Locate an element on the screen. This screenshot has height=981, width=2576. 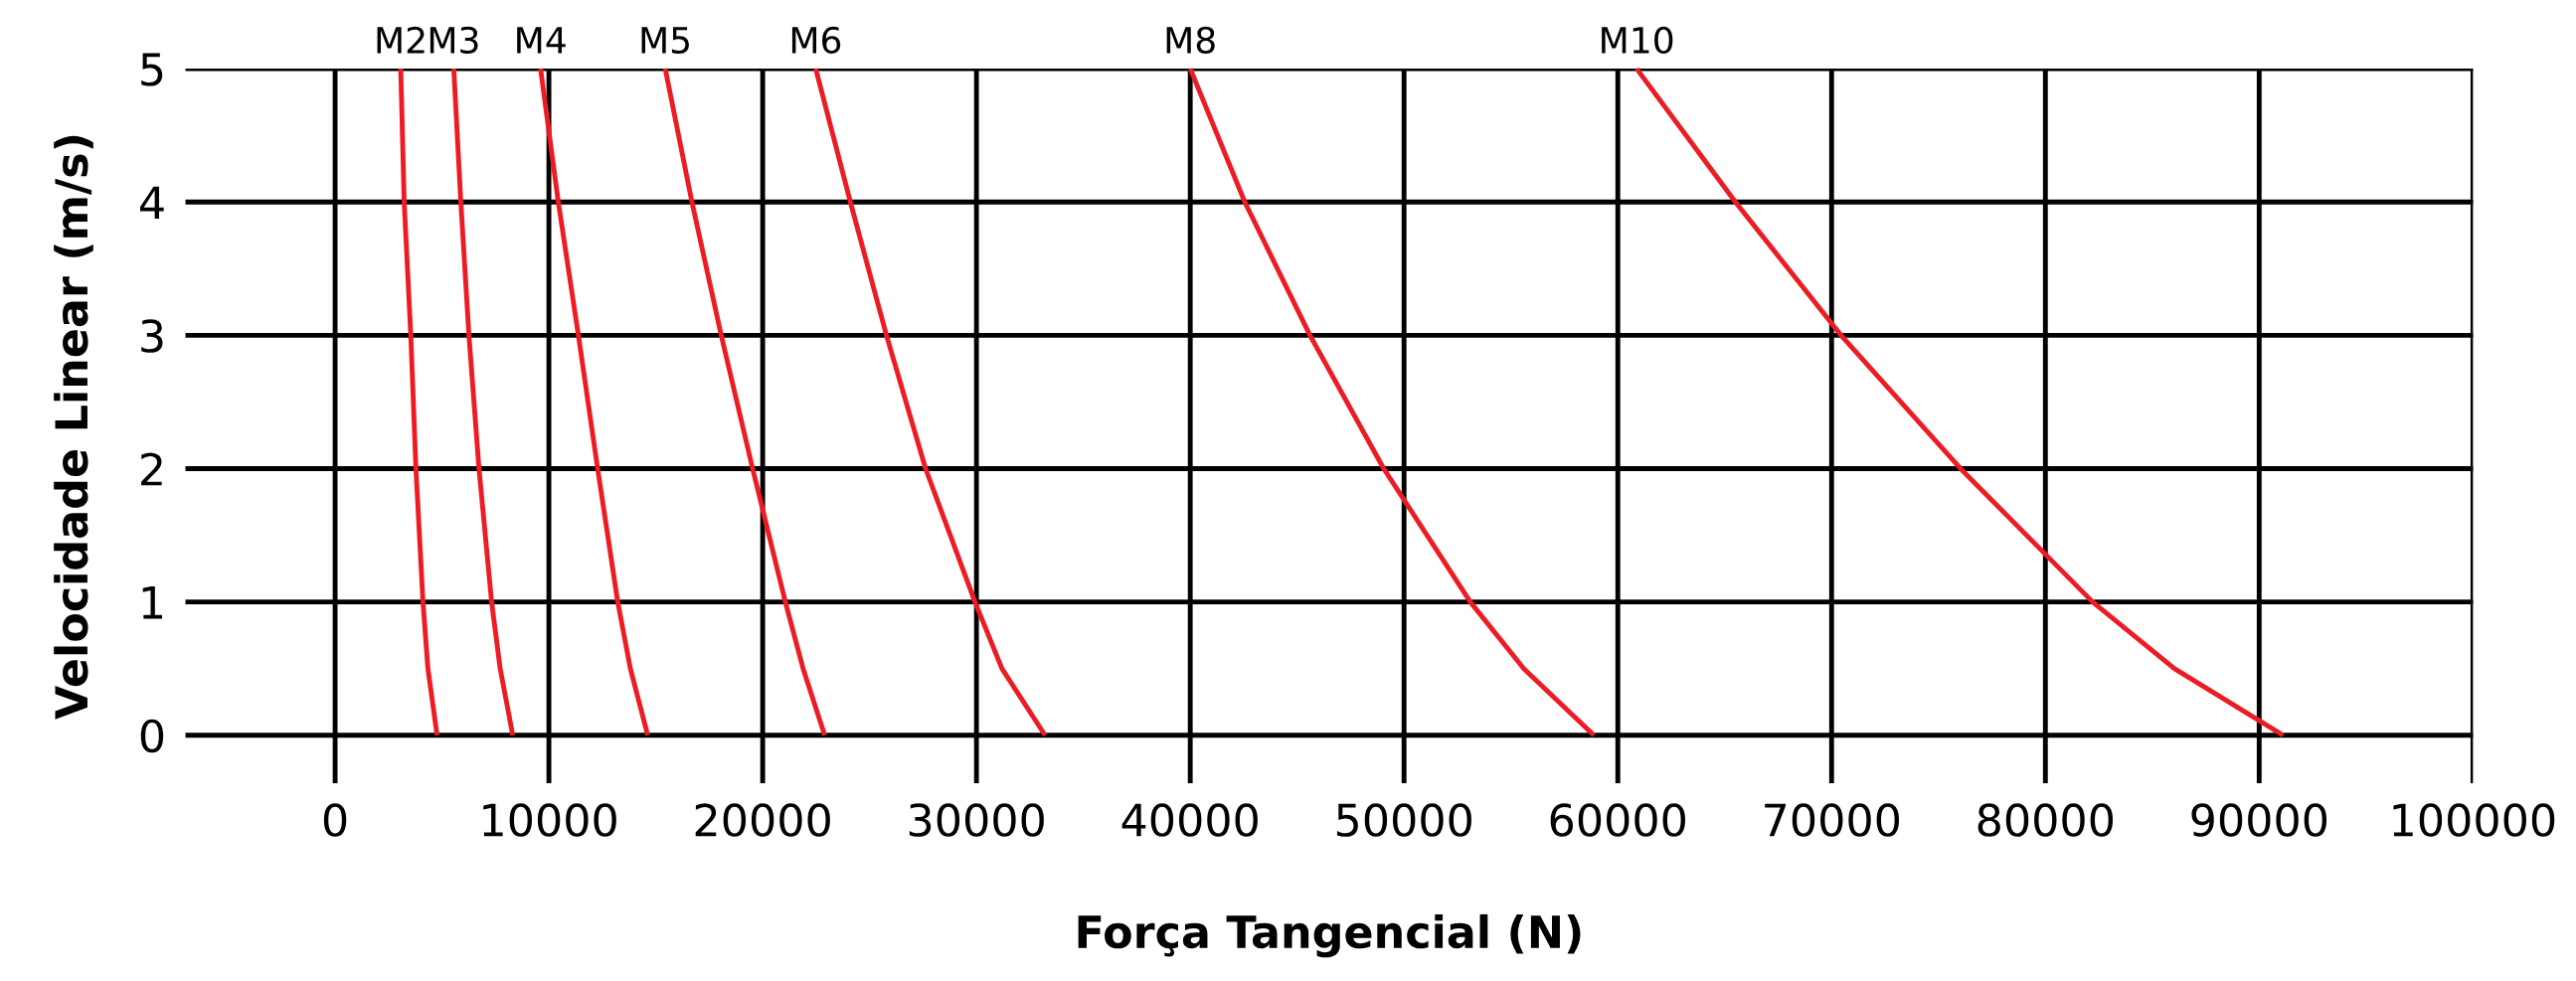
x-tick-label: 10000 is located at coordinates (549, 820).